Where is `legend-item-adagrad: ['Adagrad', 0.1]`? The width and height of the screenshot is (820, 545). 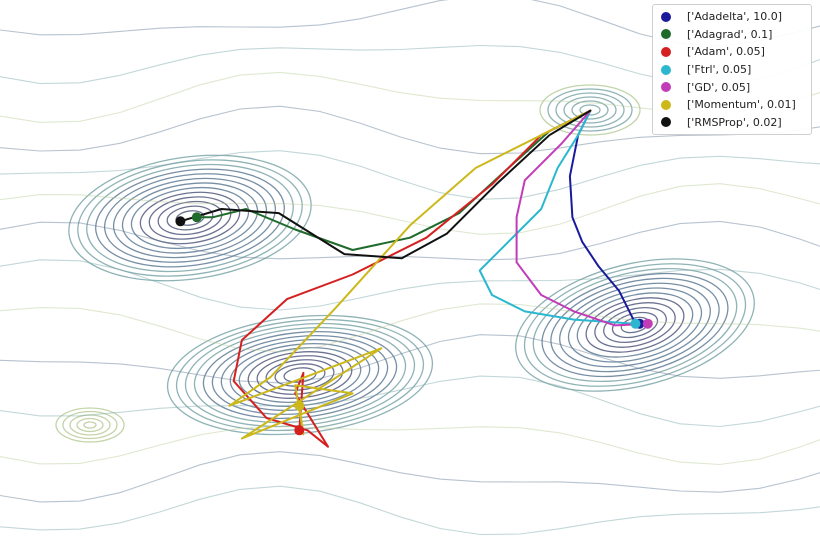 legend-item-adagrad: ['Adagrad', 0.1] is located at coordinates (733, 35).